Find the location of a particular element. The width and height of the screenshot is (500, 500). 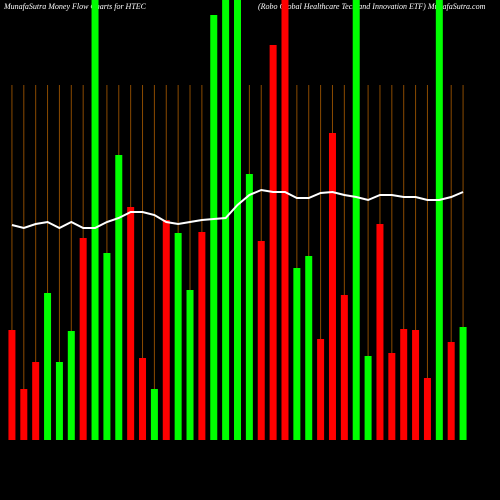

price-line is located at coordinates (237, 209).